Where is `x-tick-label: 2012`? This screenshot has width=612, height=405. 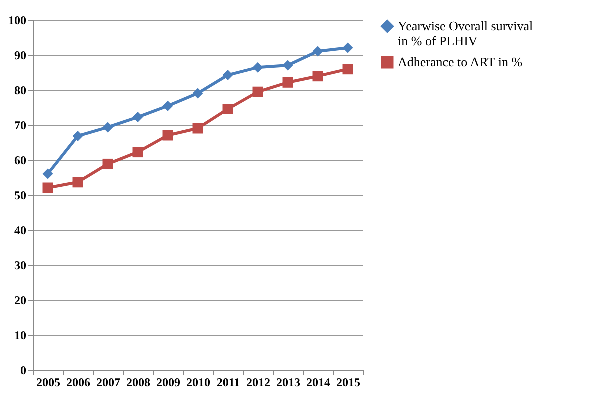 x-tick-label: 2012 is located at coordinates (258, 383).